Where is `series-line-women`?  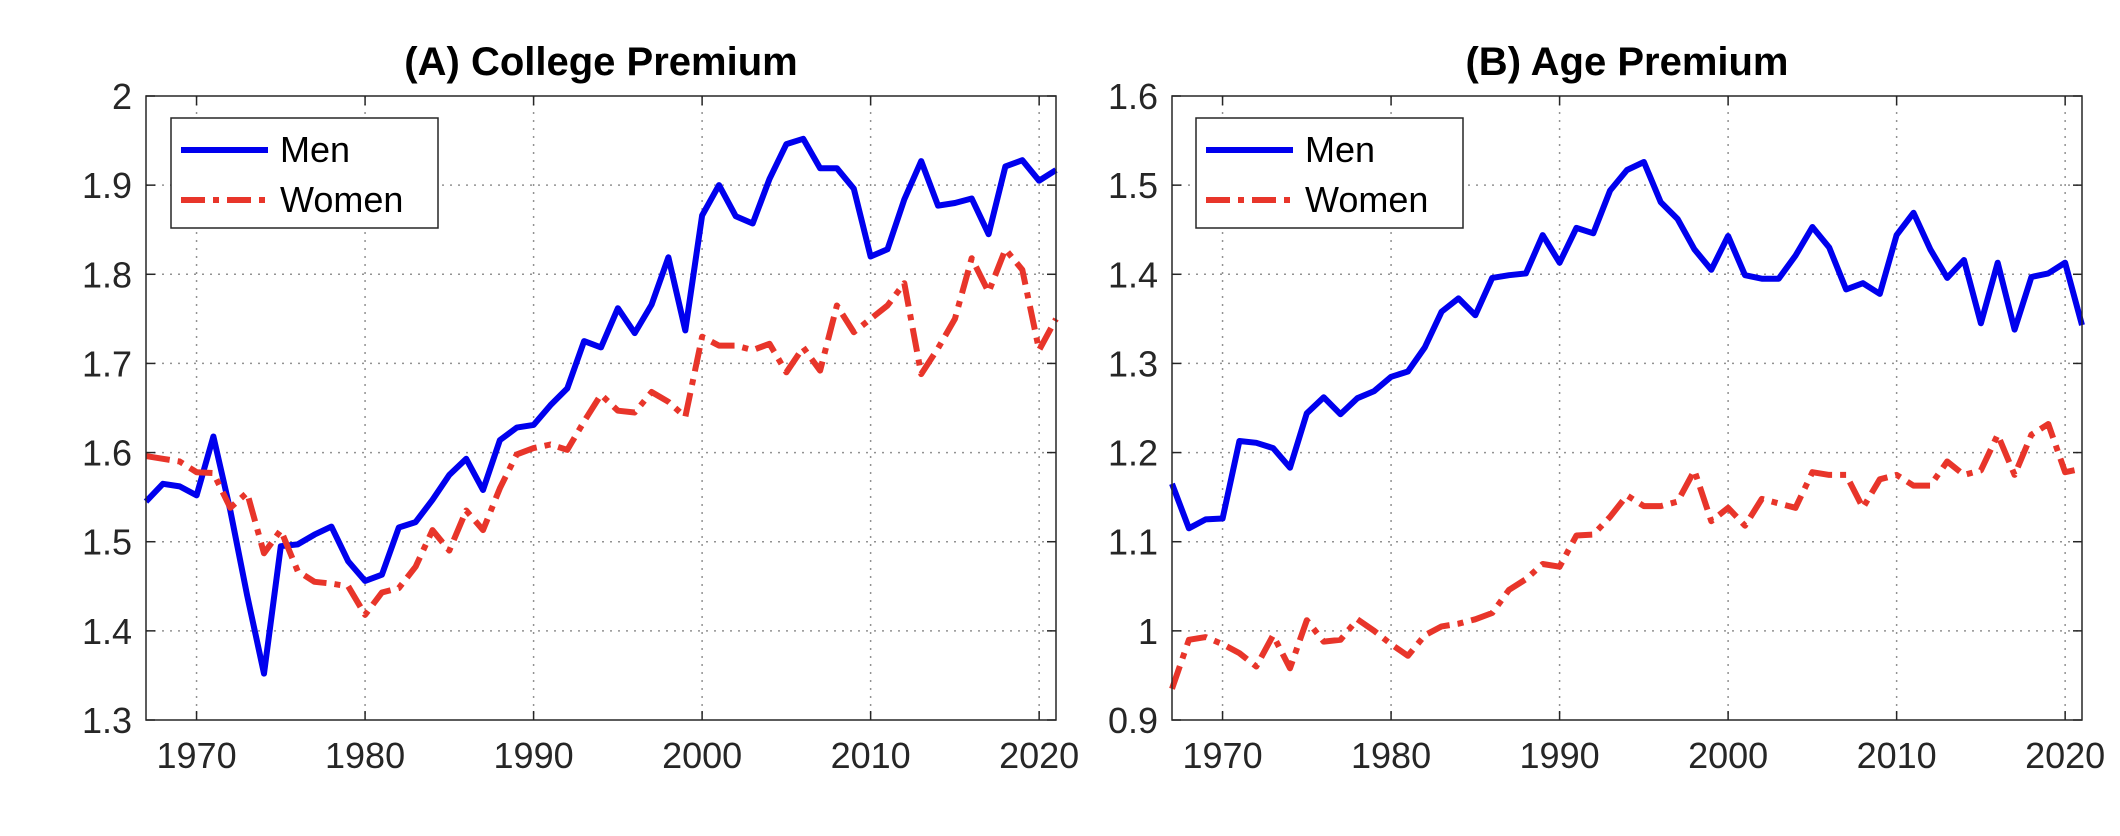 series-line-women is located at coordinates (1626, 555).